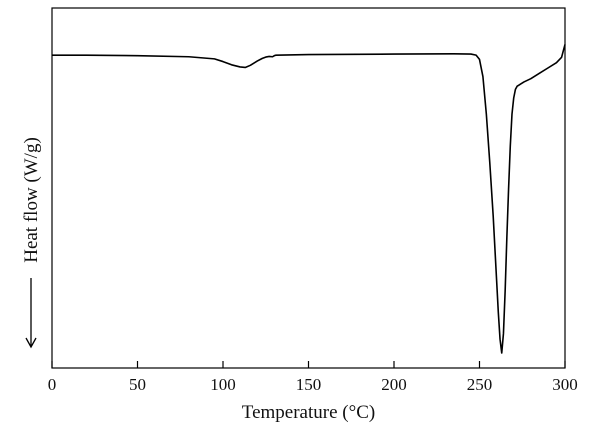 This screenshot has height=446, width=600. What do you see at coordinates (308, 412) in the screenshot?
I see `x-axis-title: Temperature (°C)` at bounding box center [308, 412].